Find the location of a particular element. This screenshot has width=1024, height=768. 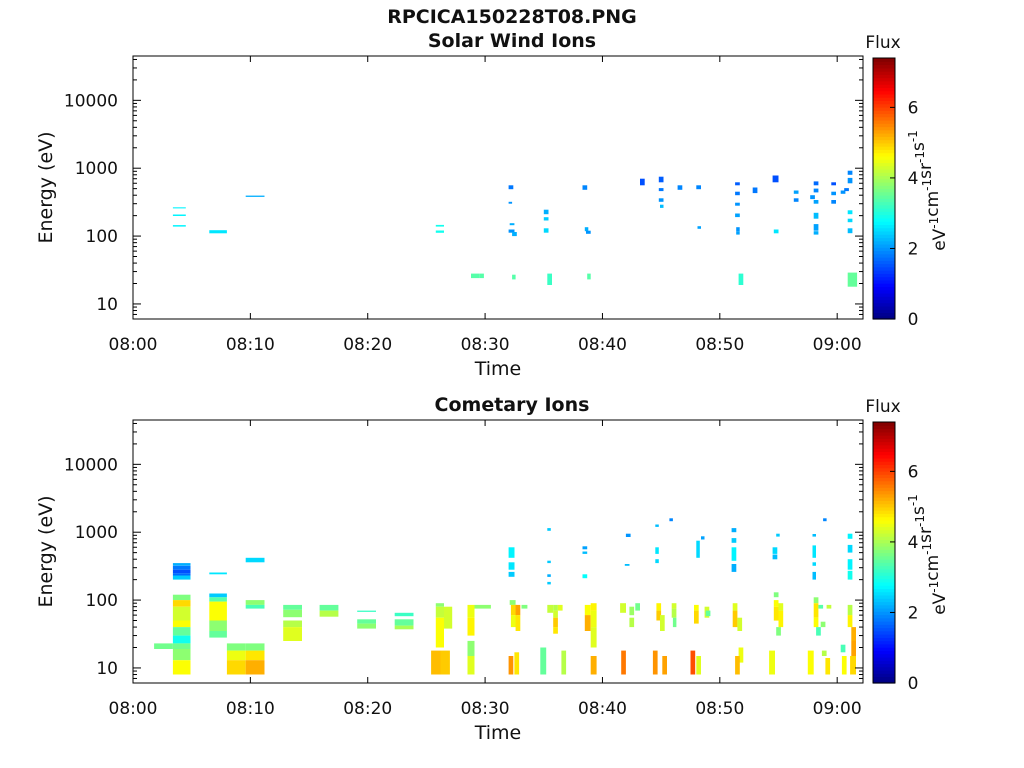

y-tick-label: 100 is located at coordinates (102, 237).